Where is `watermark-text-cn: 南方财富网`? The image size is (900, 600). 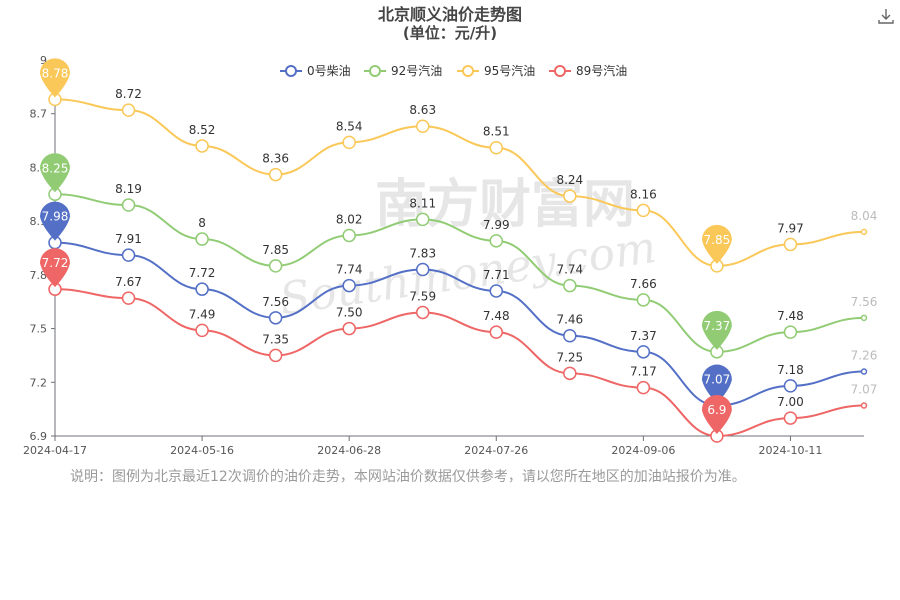
watermark-text-cn: 南方财富网 is located at coordinates (505, 205).